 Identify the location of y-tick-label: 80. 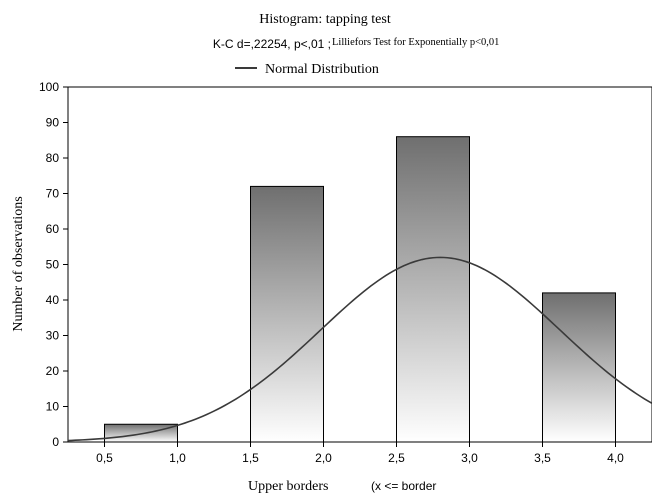
(53, 158).